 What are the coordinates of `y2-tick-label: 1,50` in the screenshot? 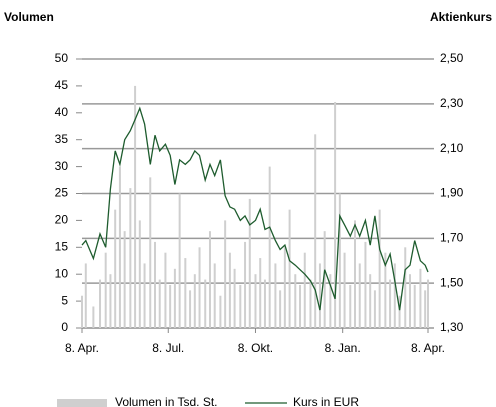 It's located at (452, 282).